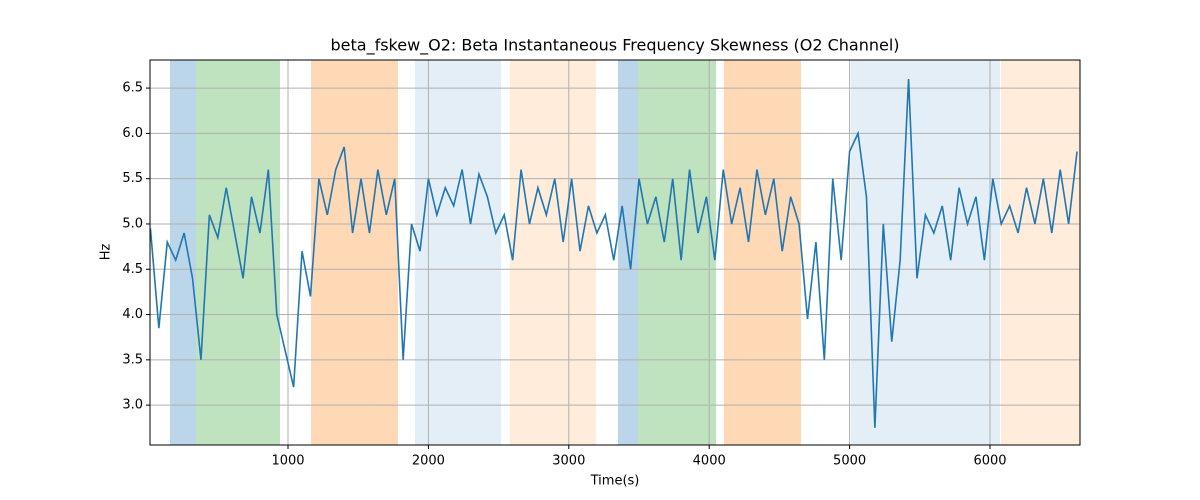 This screenshot has height=500, width=1200. I want to click on y-tick-label: 4.5, so click(132, 269).